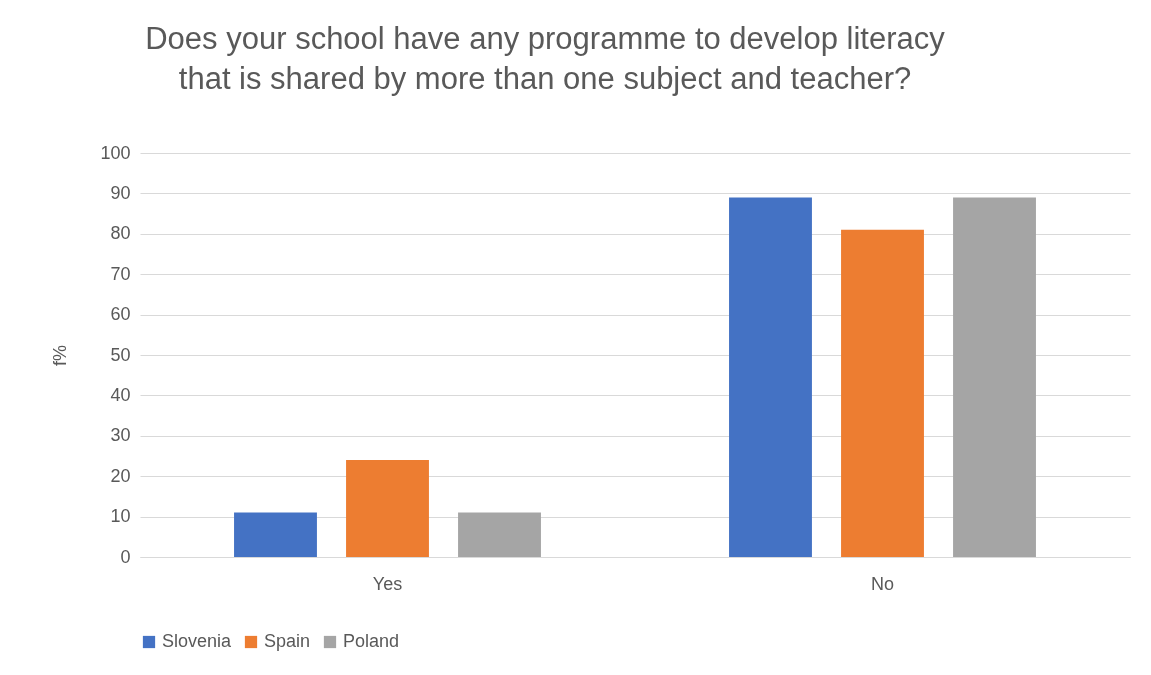 This screenshot has height=675, width=1151. I want to click on y-tick-label: 70, so click(120, 273).